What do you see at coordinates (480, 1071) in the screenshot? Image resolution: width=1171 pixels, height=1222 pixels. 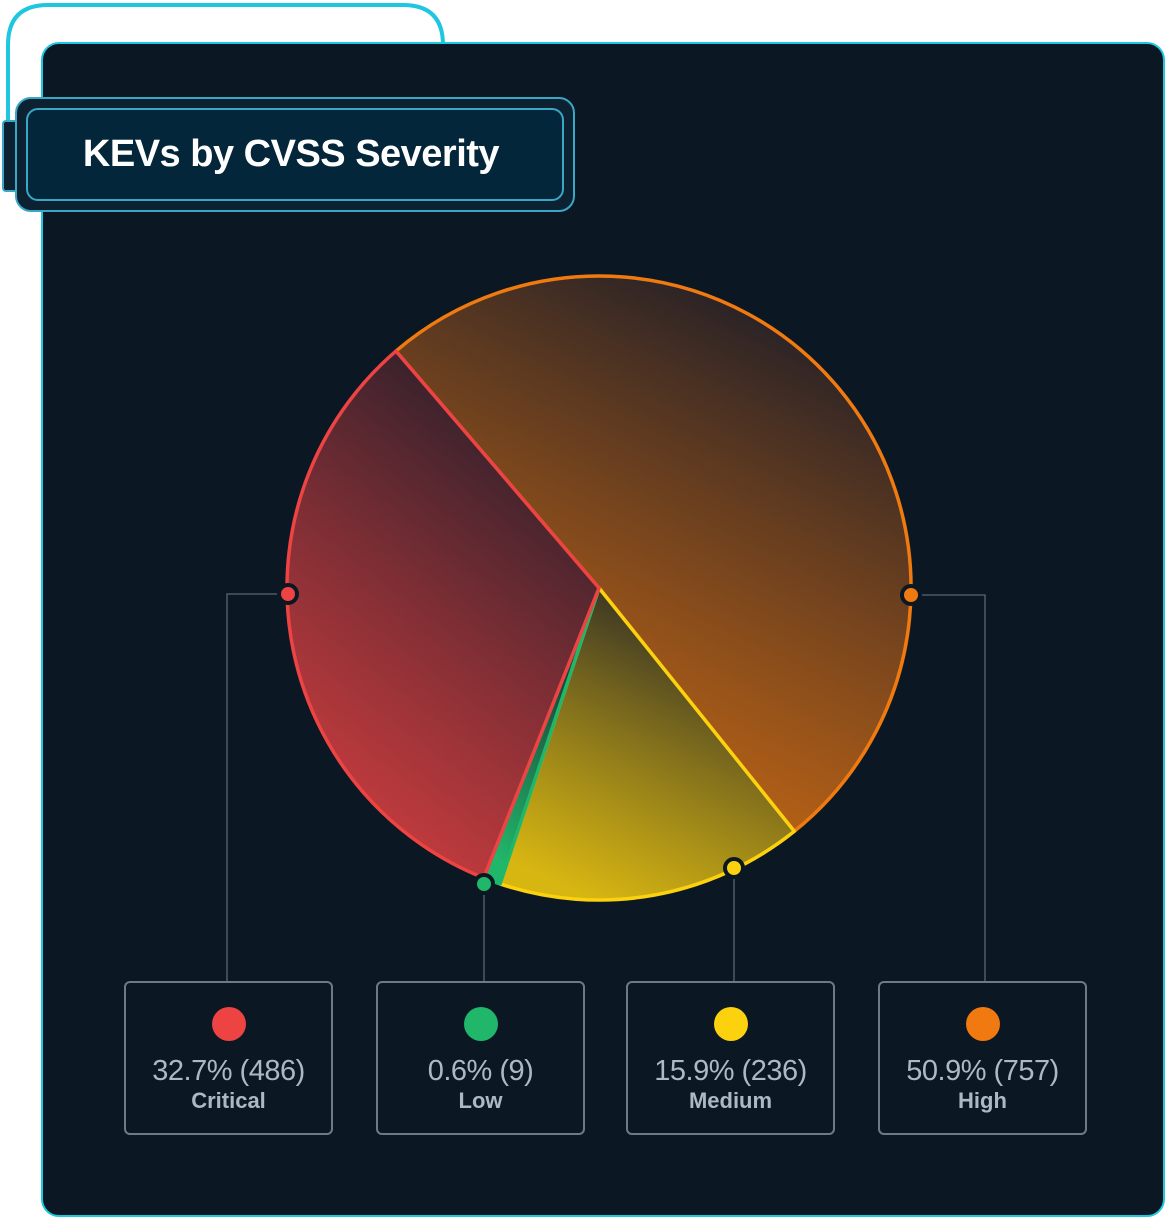 I see `legend-value: 0.6% (9)` at bounding box center [480, 1071].